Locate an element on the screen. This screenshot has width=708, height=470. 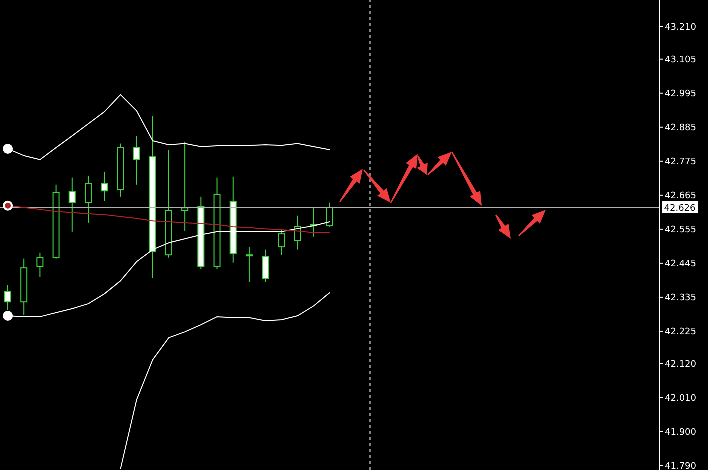
y-tick-label: 42.665 is located at coordinates (680, 197).